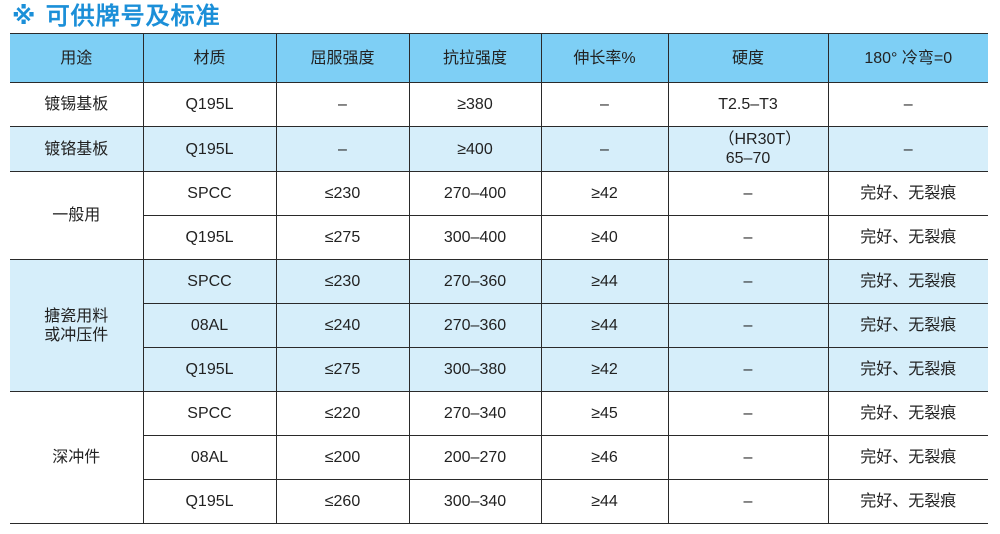 This screenshot has width=1000, height=534. What do you see at coordinates (748, 58) in the screenshot?
I see `column-header: 硬度` at bounding box center [748, 58].